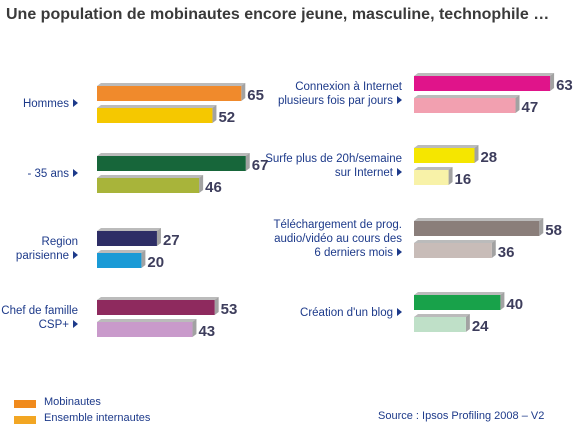 The image size is (580, 428). I want to click on bar-surfe-plus-de-20h-semaine-sur-internet-mobinautes, so click(446, 154).